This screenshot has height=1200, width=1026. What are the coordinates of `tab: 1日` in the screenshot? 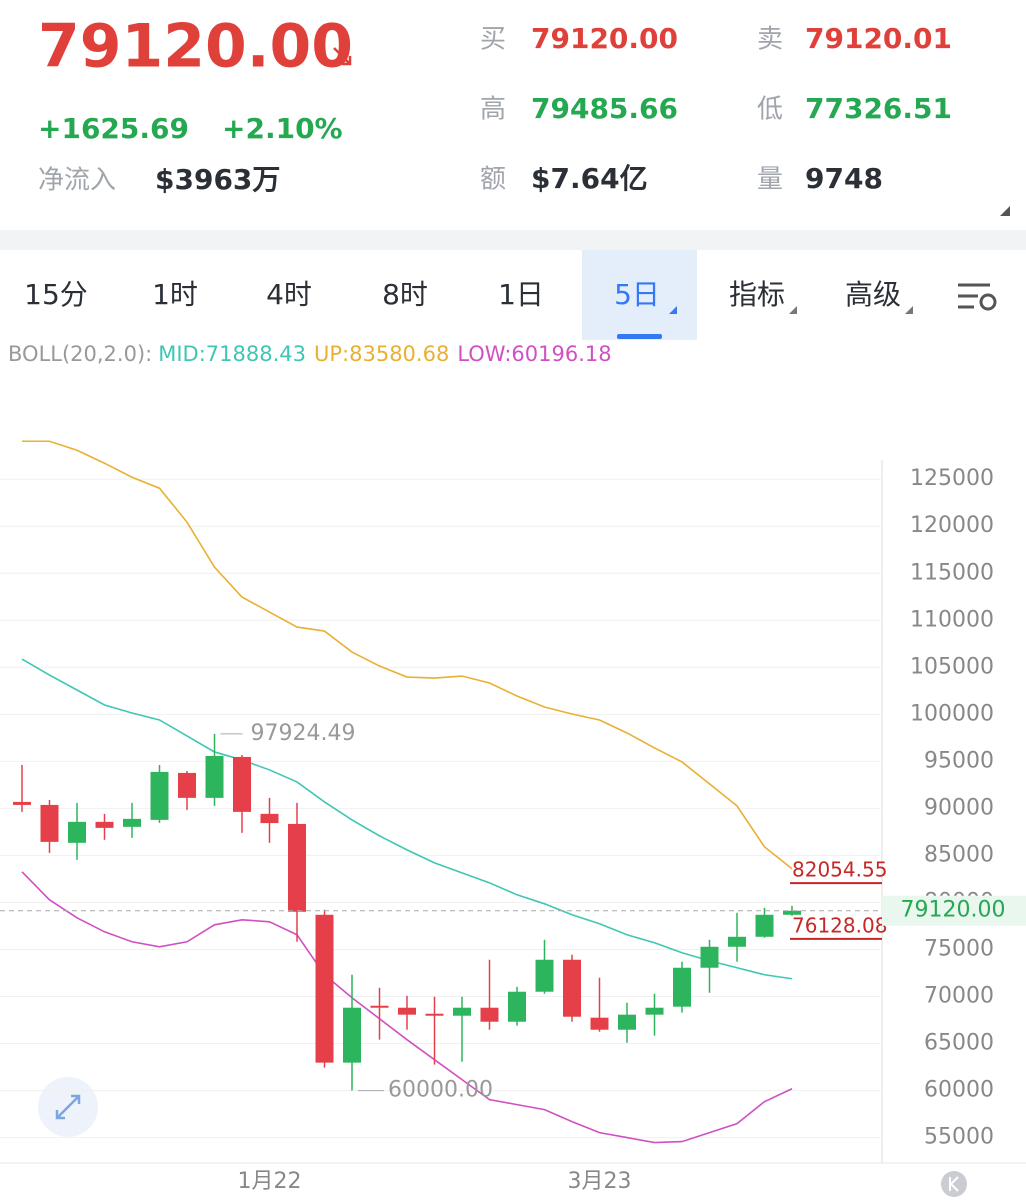 It's located at (521, 294).